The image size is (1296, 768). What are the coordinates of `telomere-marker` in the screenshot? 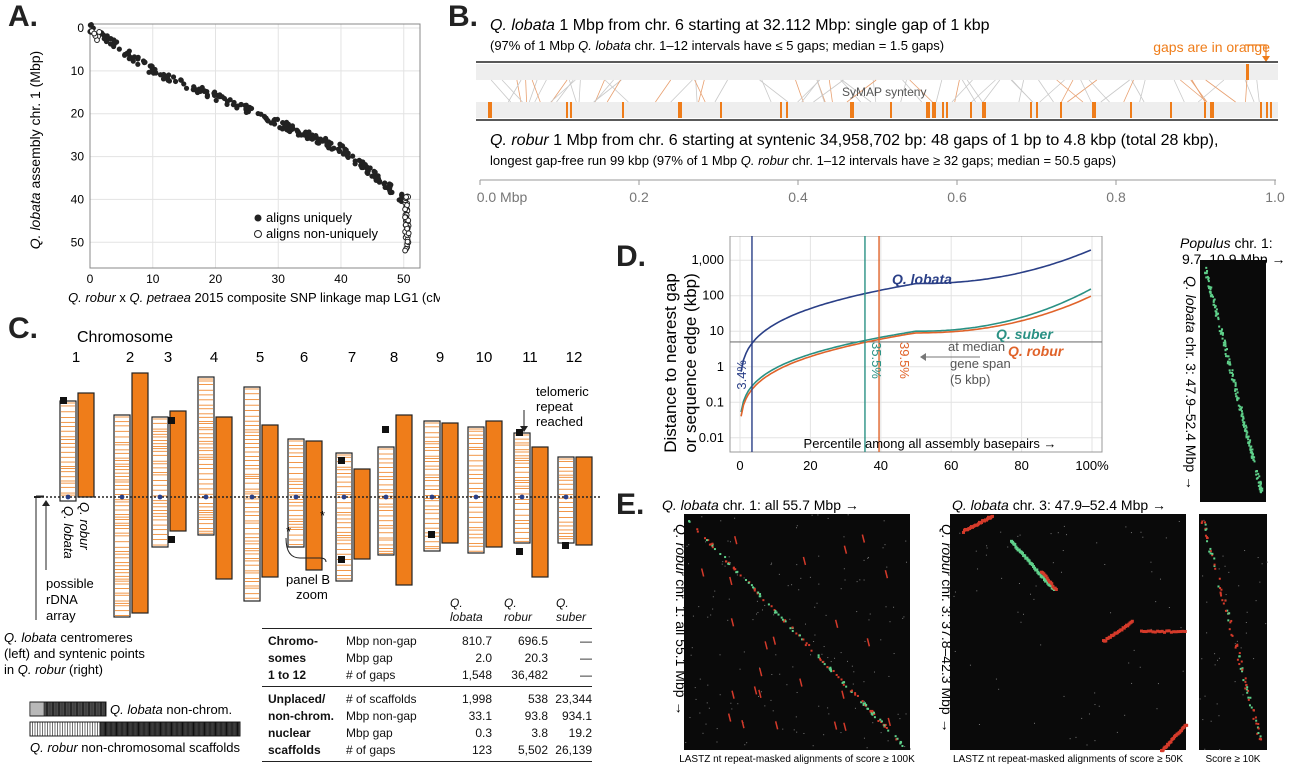 It's located at (341, 559).